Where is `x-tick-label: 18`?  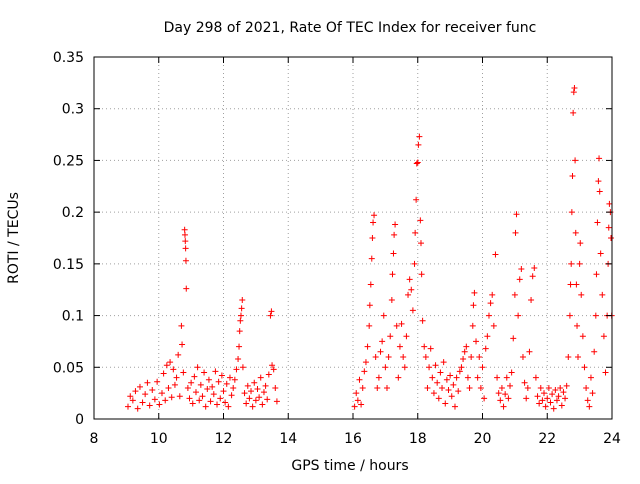 x-tick-label: 18 is located at coordinates (418, 439).